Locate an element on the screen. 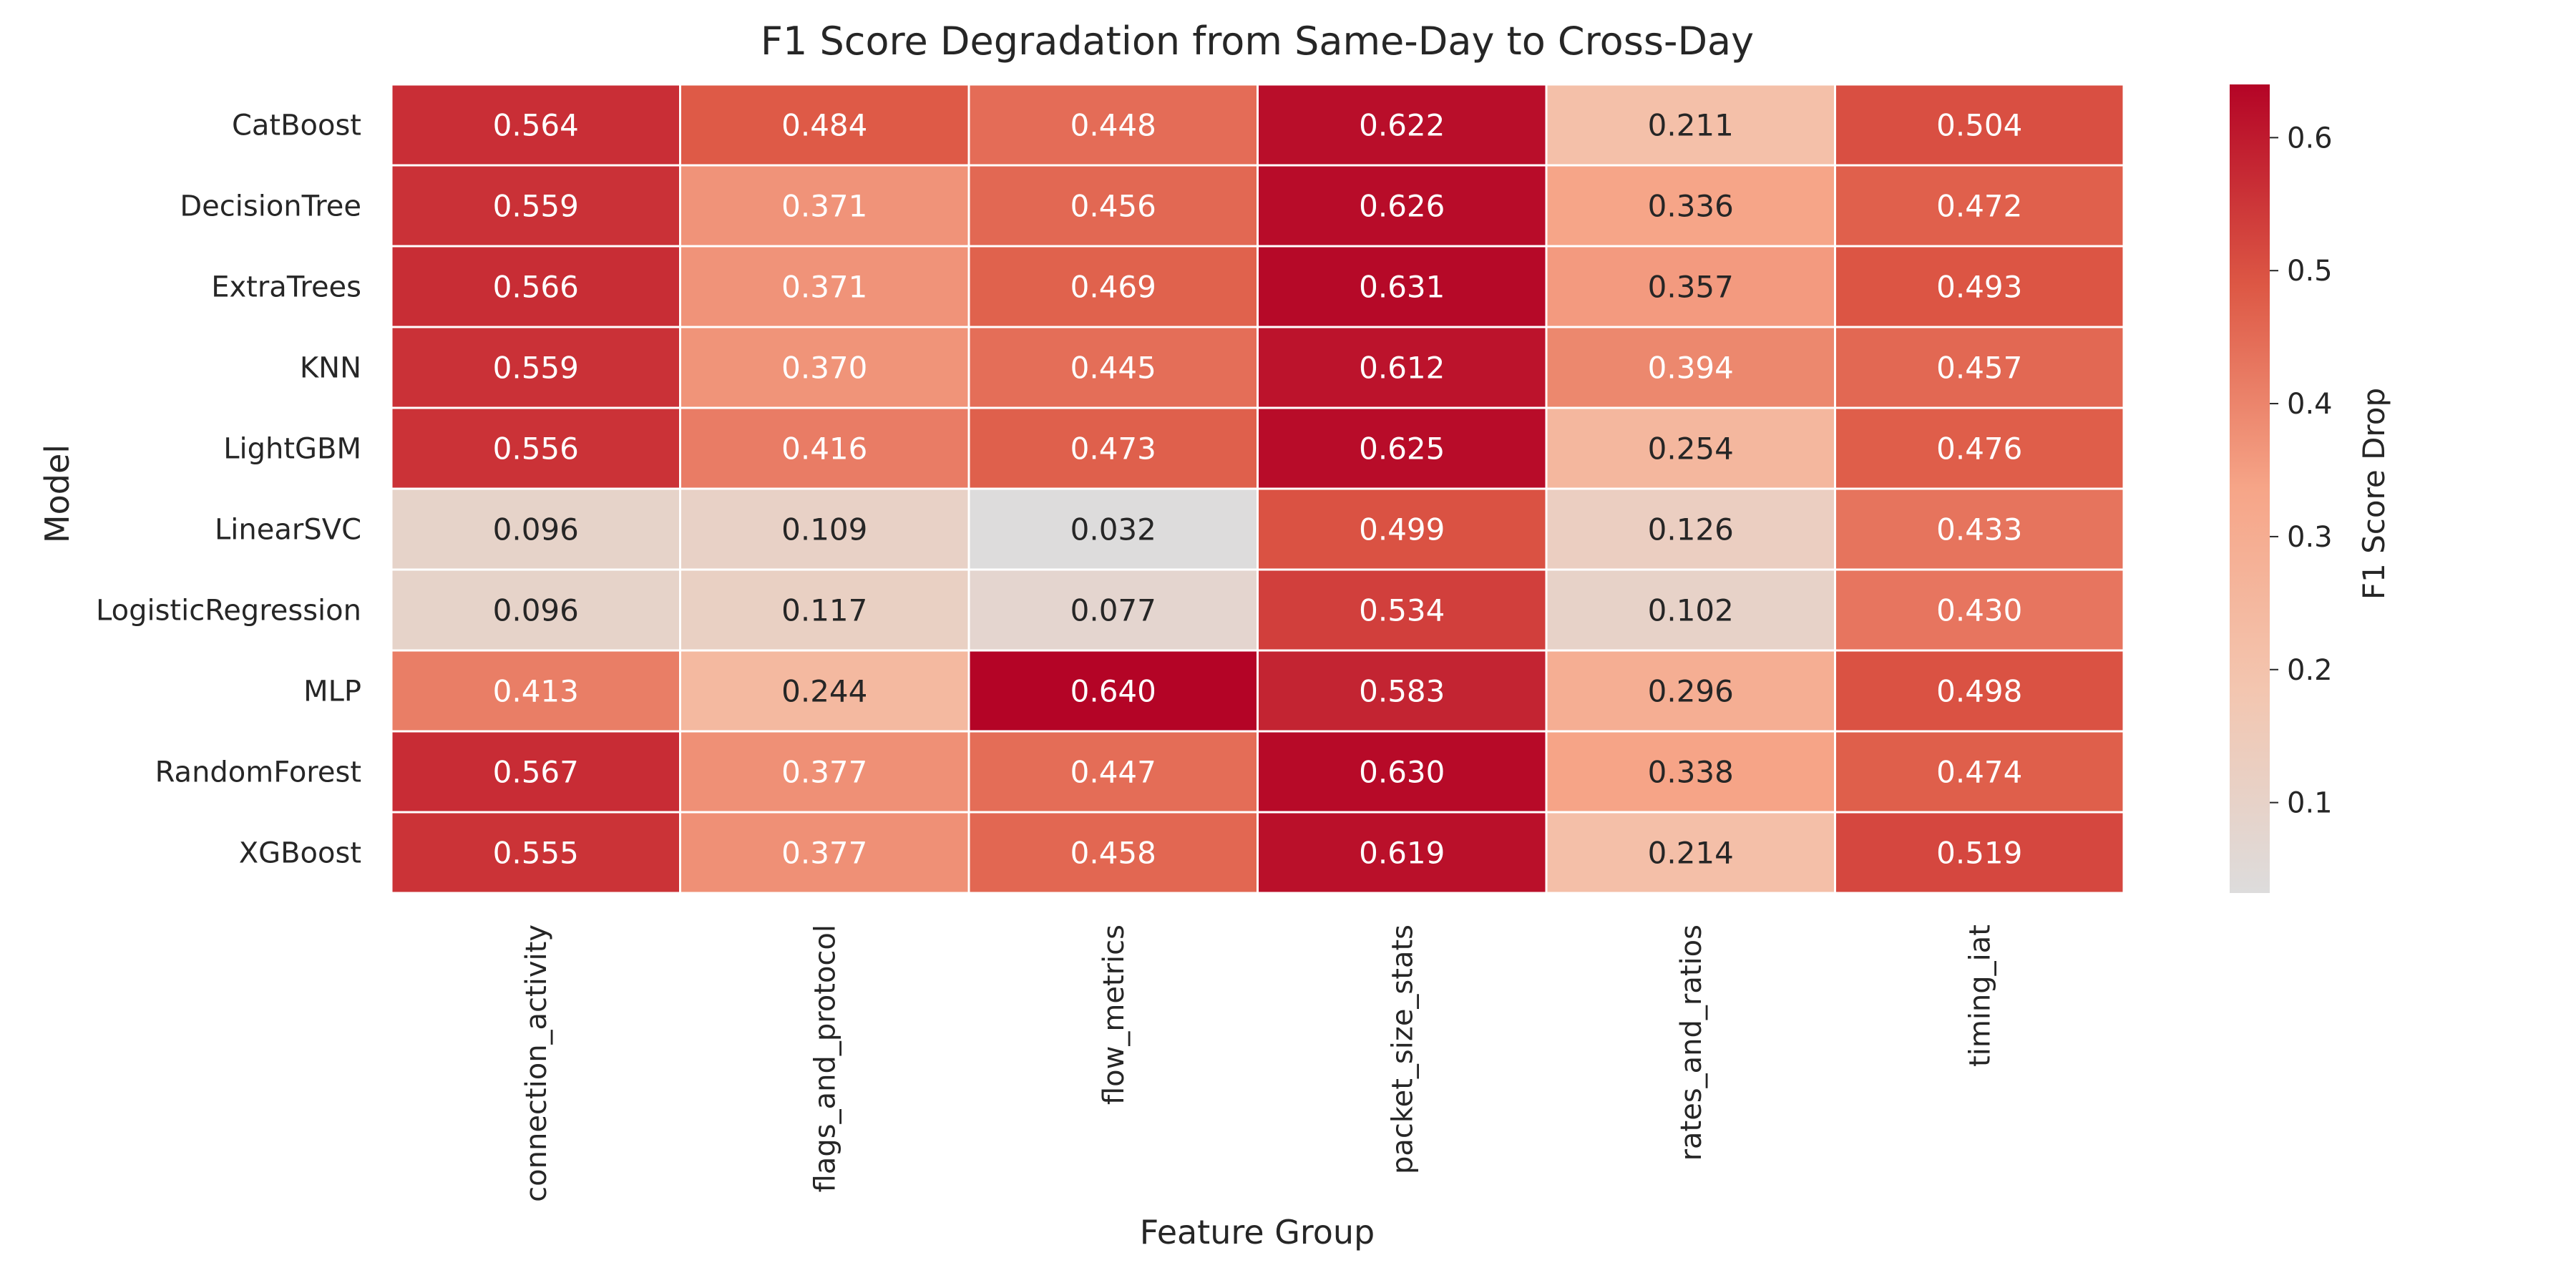  y-tick-label: LightGBM is located at coordinates (292, 449).